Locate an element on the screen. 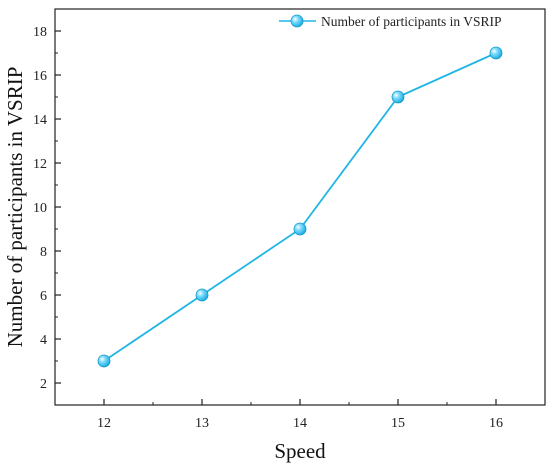  y-tick-label: 4 is located at coordinates (43, 340).